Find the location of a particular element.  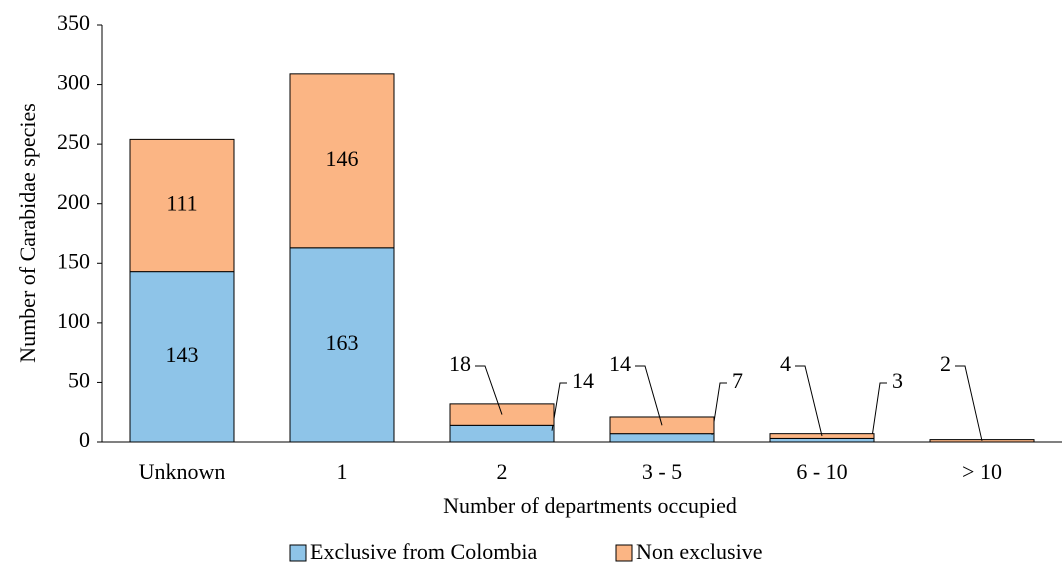

x-tick-label: > 10 is located at coordinates (982, 471).